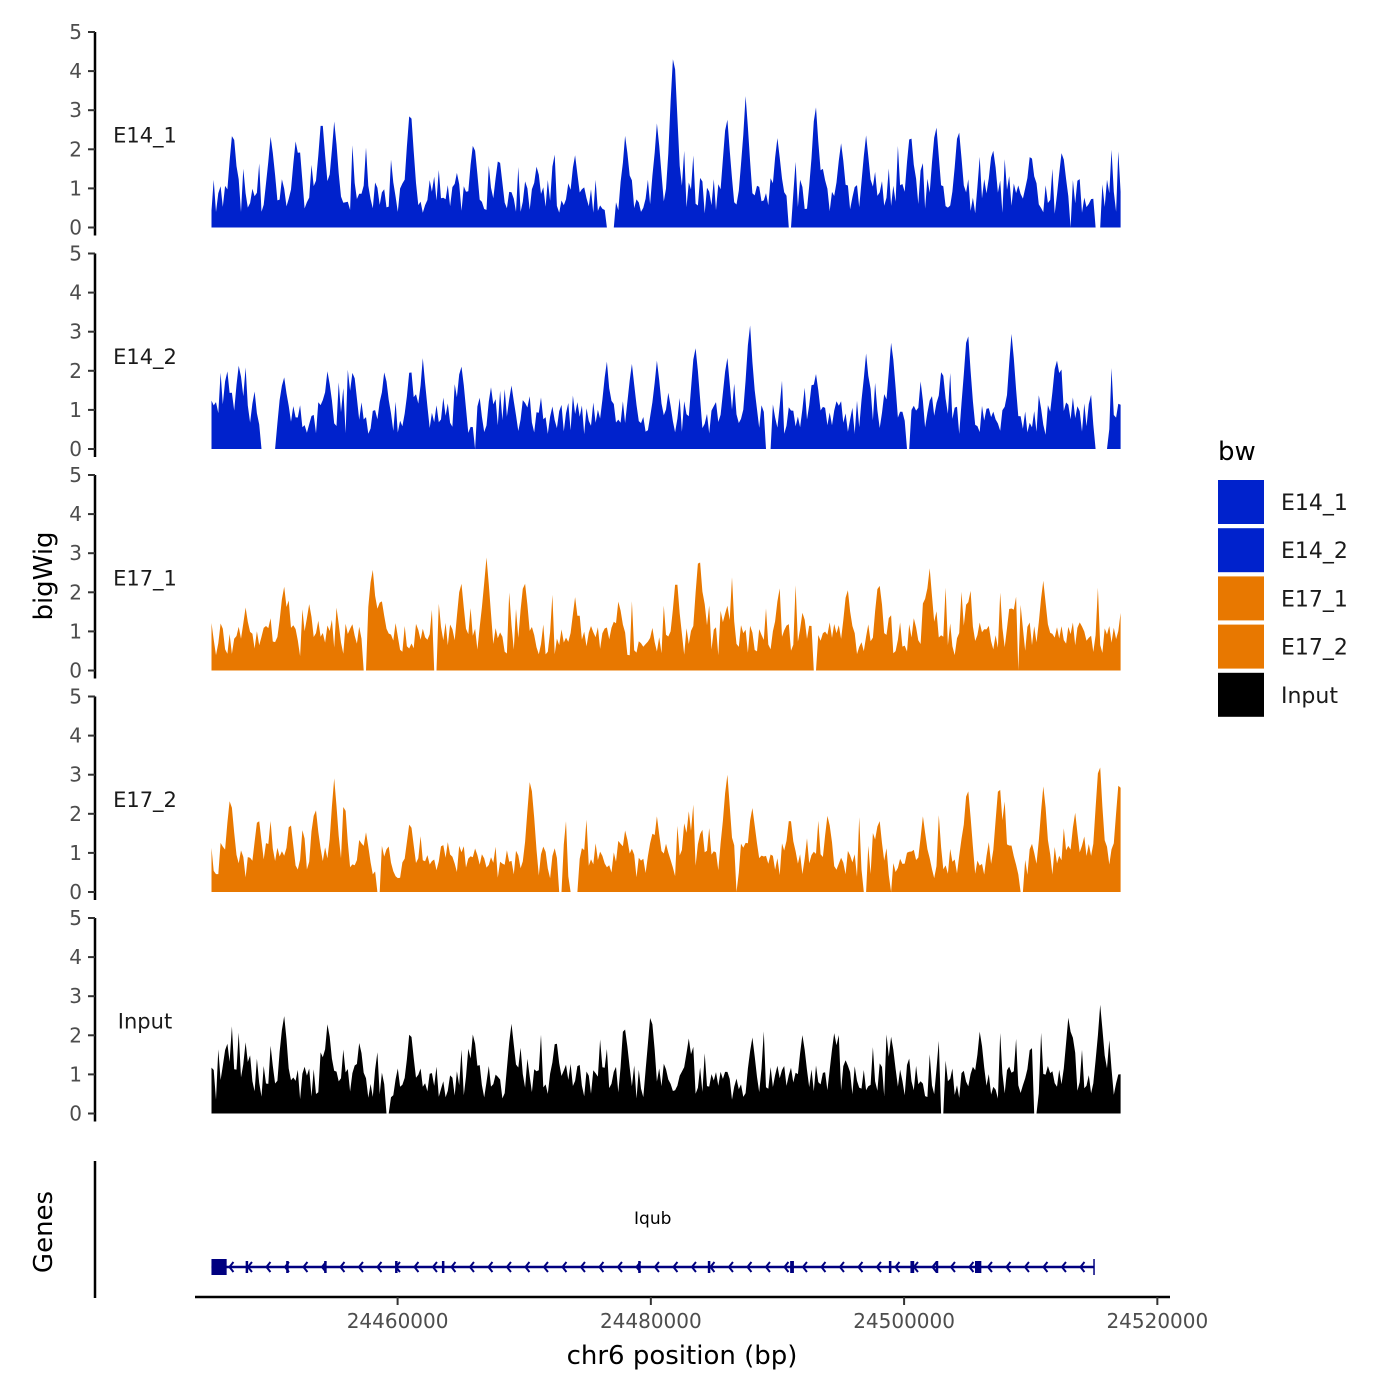  I want to click on x-axis: 24460000 24480000 24500000 24520000, so click(701, 1314).